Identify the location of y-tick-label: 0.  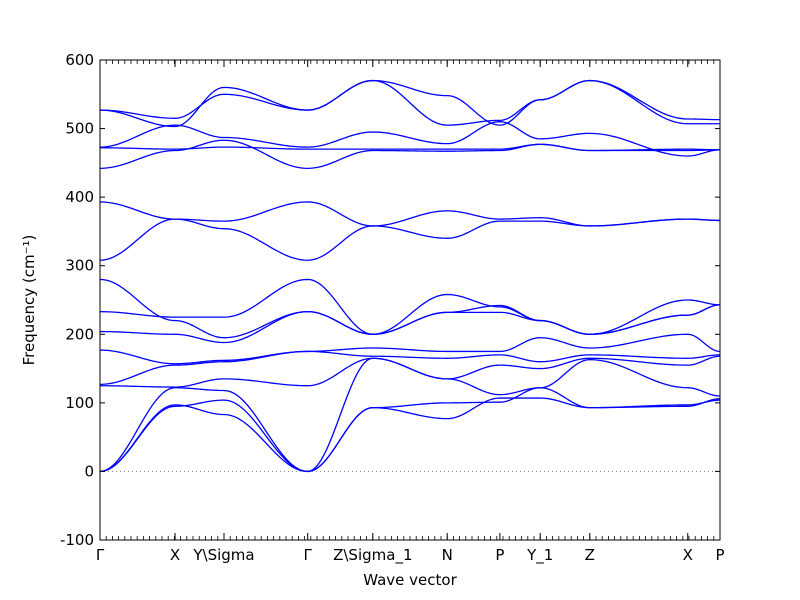
(89, 471).